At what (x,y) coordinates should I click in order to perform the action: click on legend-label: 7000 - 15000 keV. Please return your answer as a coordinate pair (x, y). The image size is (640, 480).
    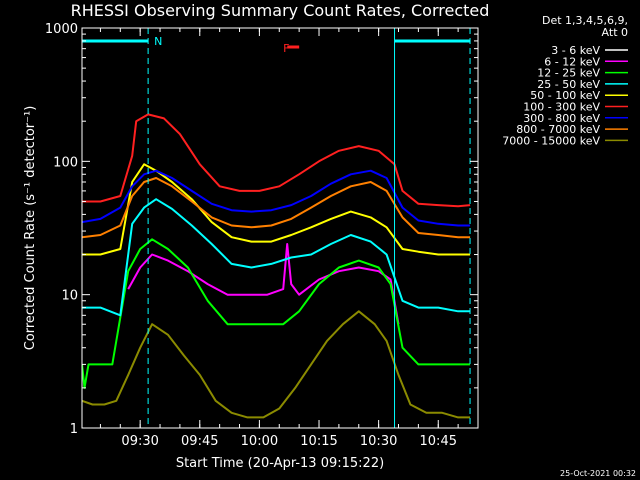
    Looking at the image, I should click on (551, 140).